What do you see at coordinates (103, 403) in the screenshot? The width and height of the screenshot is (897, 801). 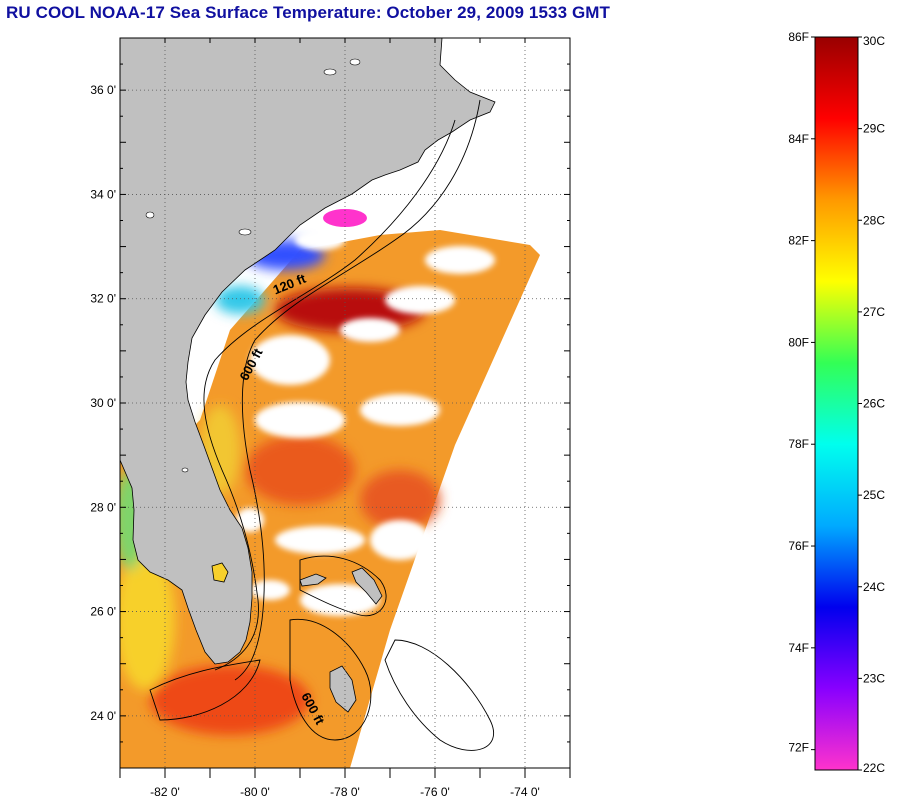 I see `lat-tick-label: 30 0'` at bounding box center [103, 403].